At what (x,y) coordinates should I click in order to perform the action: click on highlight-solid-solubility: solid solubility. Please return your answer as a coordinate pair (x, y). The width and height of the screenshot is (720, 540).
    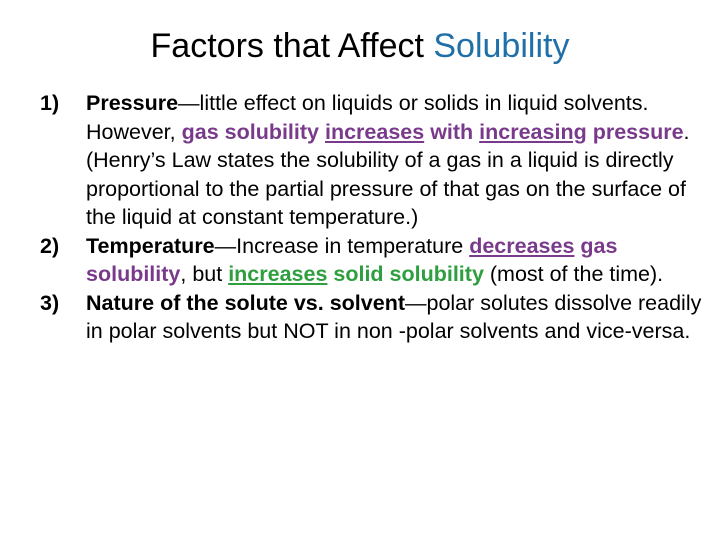
    Looking at the image, I should click on (408, 274).